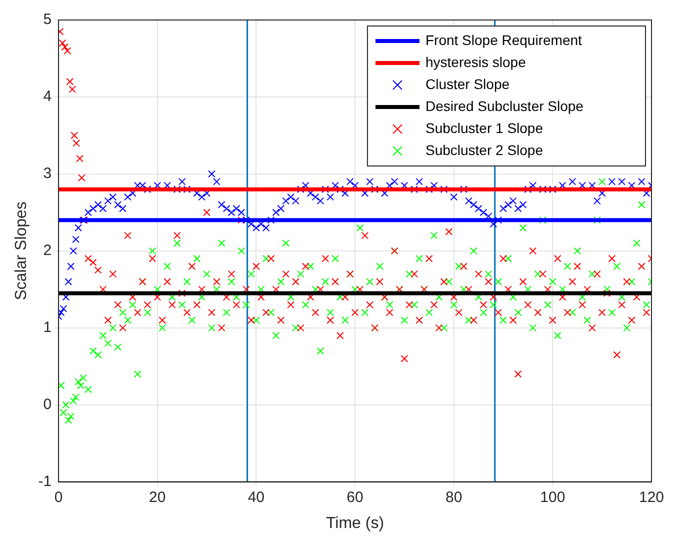 This screenshot has width=675, height=545. What do you see at coordinates (504, 106) in the screenshot?
I see `legend-label: Desired Subcluster Slope` at bounding box center [504, 106].